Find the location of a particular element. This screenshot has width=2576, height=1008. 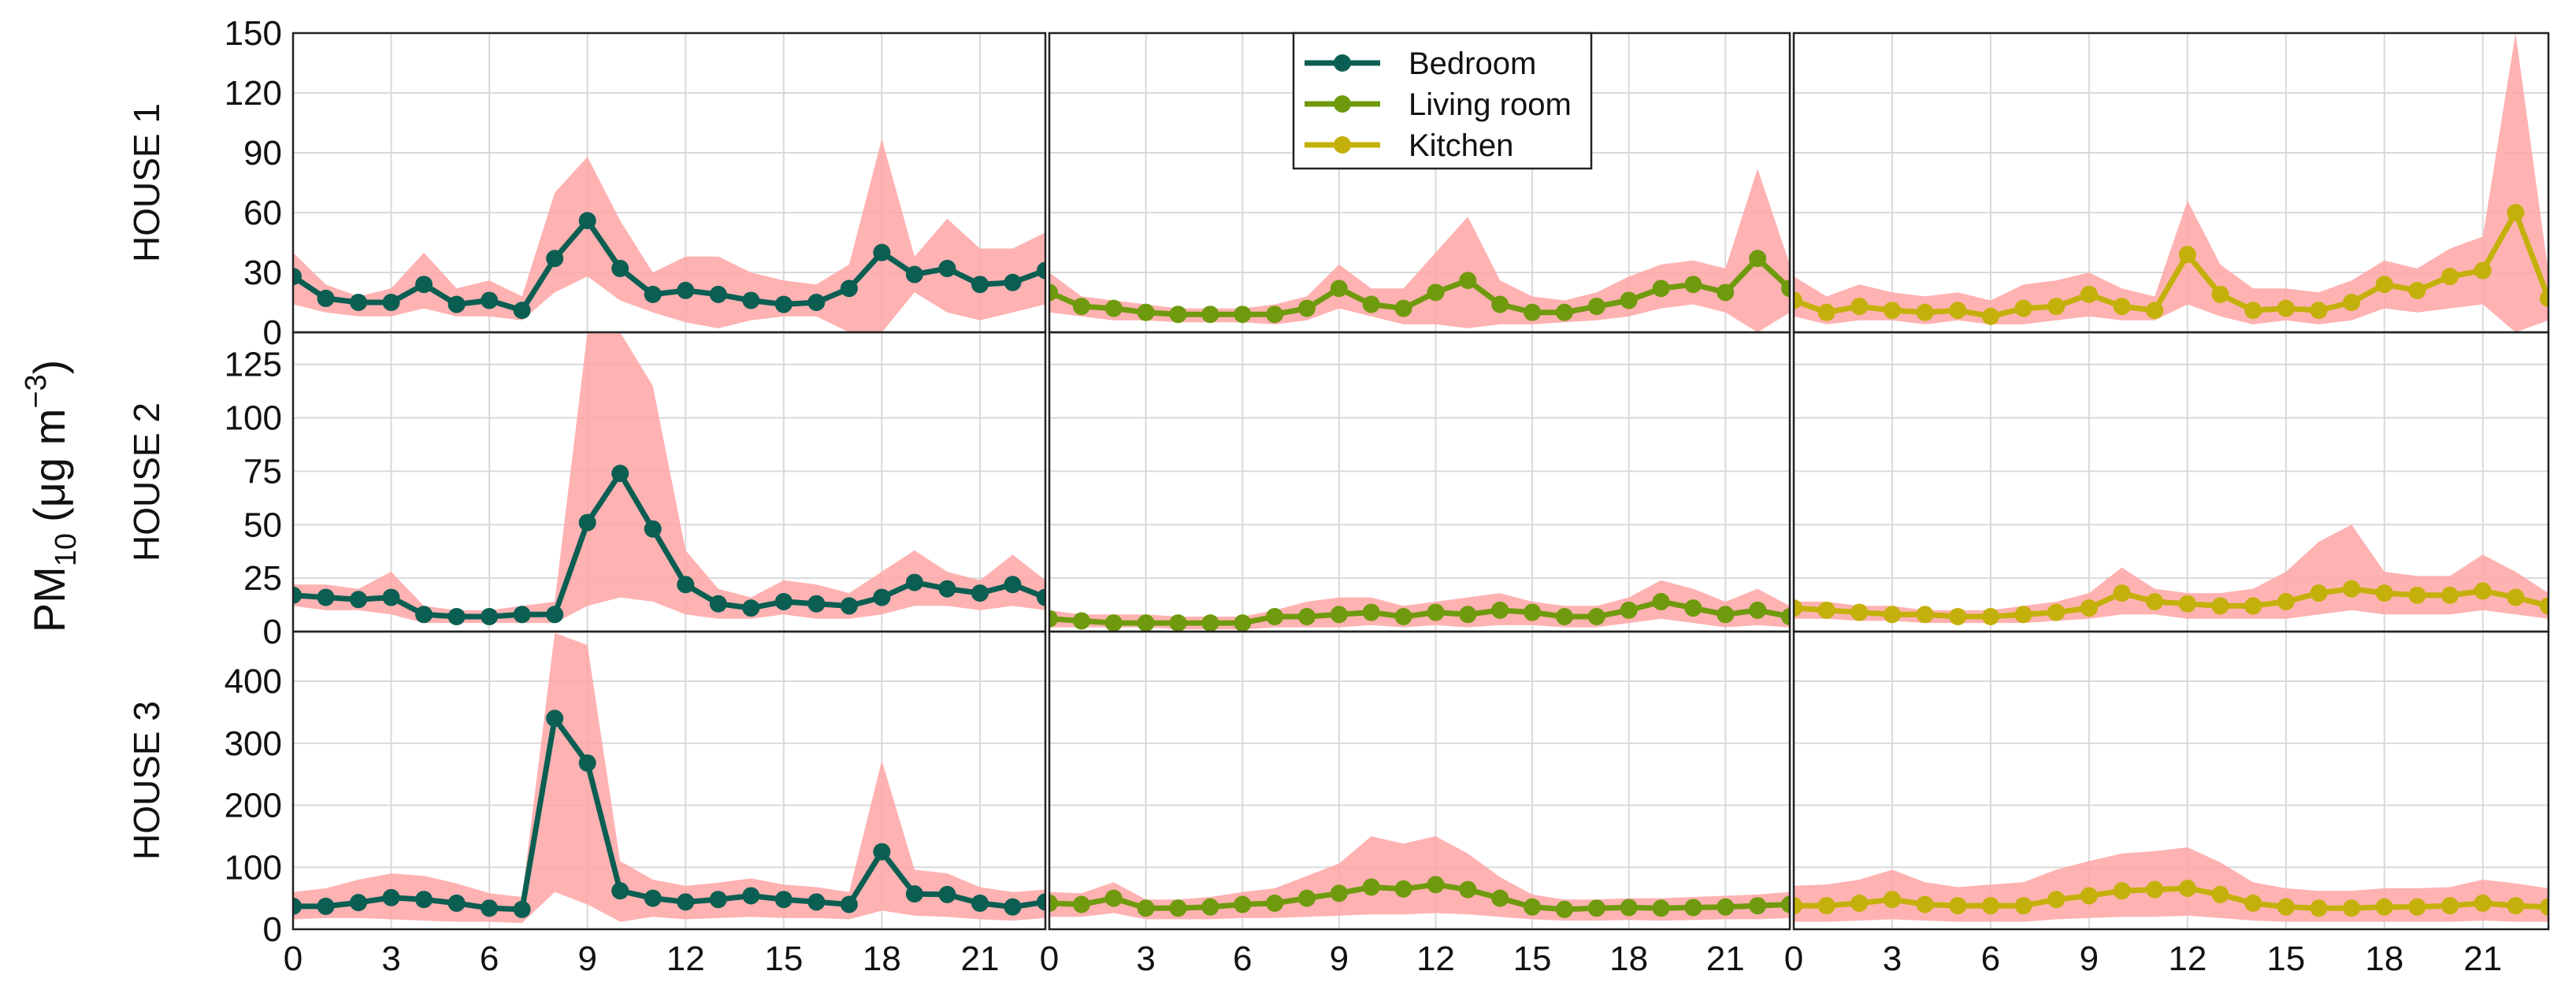

y-axis-title-close: ) is located at coordinates (49, 367).